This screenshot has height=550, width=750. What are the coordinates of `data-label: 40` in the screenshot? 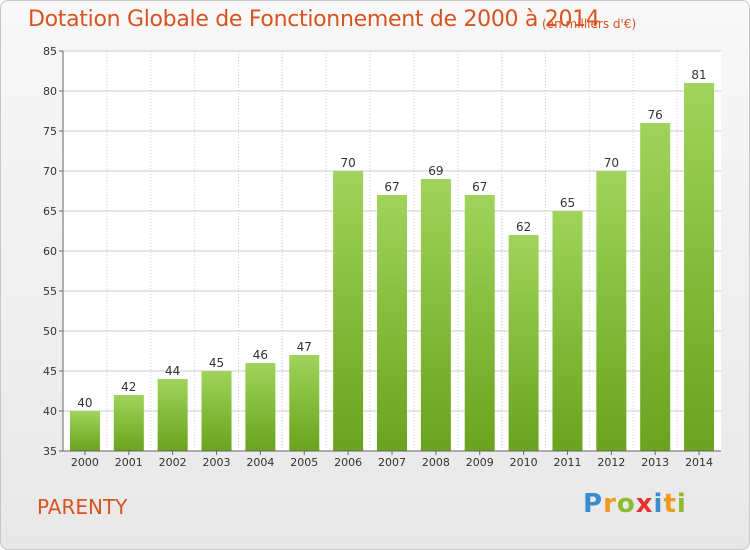 It's located at (84, 403).